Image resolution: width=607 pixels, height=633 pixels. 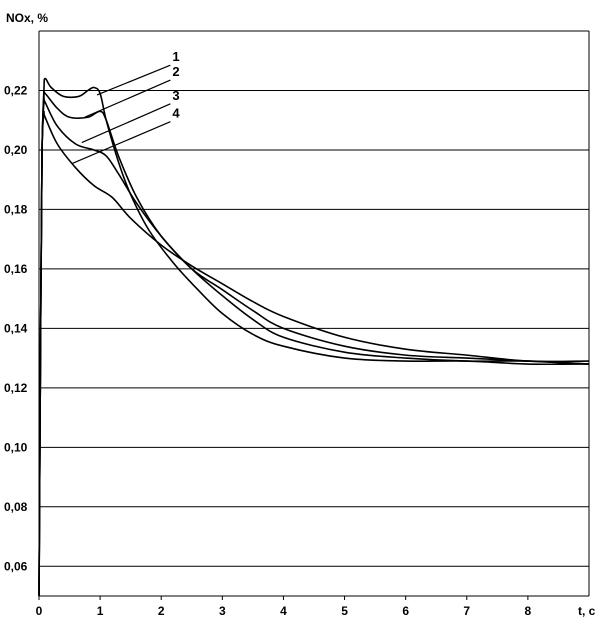 What do you see at coordinates (16, 447) in the screenshot?
I see `y-tick-label-2: 0,10` at bounding box center [16, 447].